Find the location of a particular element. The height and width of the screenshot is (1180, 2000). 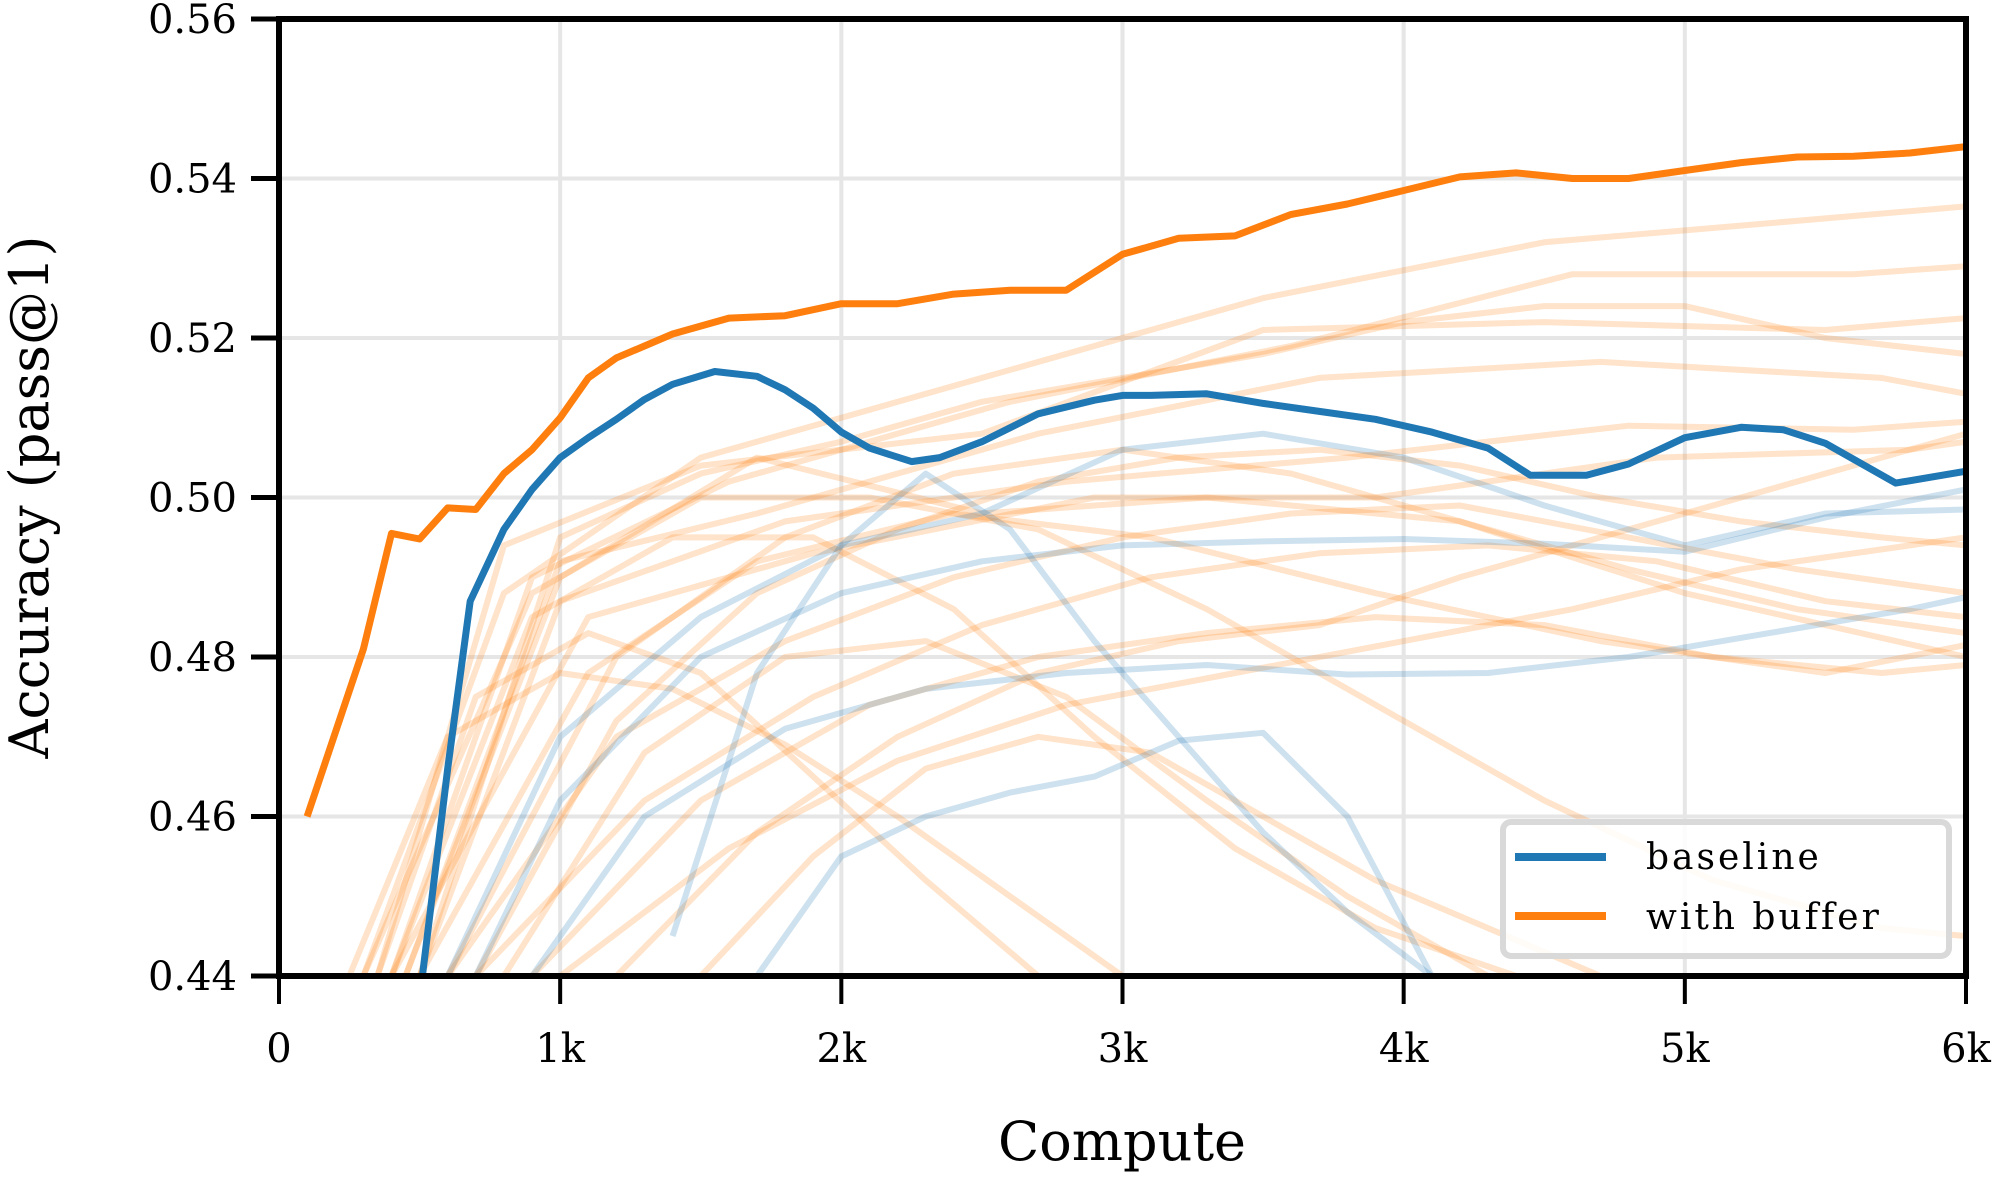

legend: baseline with buffer is located at coordinates (1726, 889).